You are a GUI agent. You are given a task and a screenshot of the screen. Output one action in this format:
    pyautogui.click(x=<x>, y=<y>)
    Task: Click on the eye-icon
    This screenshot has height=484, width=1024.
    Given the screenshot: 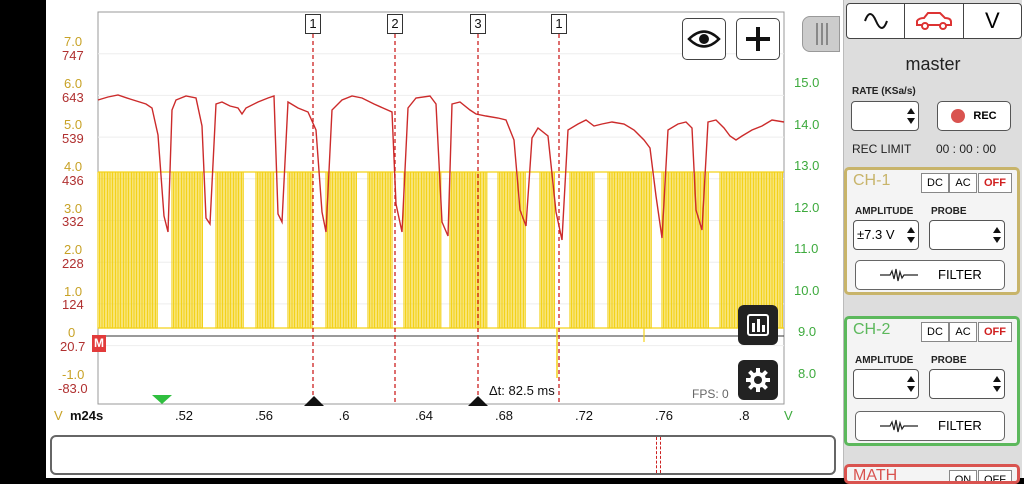 What is the action you would take?
    pyautogui.click(x=704, y=39)
    